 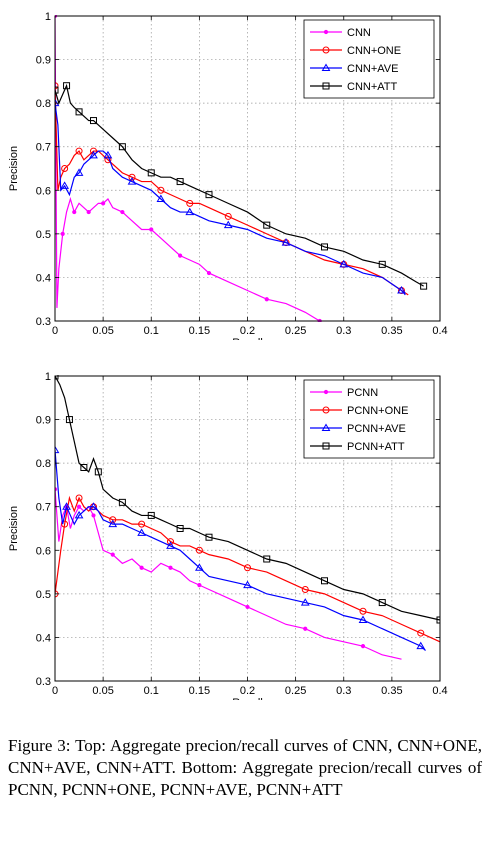 What do you see at coordinates (372, 87) in the screenshot?
I see `top-legend-item-cnn-att-label: CNN+ATT` at bounding box center [372, 87].